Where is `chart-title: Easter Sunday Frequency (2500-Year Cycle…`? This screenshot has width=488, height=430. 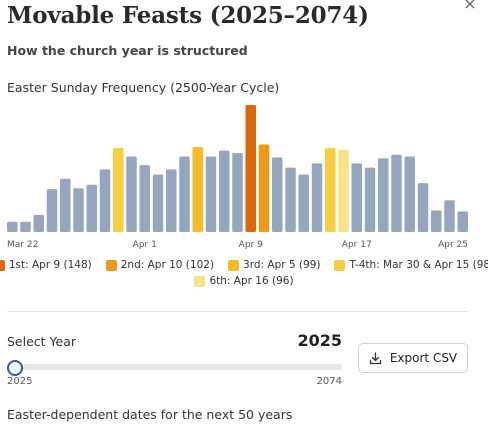
chart-title: Easter Sunday Frequency (2500-Year Cycle… is located at coordinates (143, 87).